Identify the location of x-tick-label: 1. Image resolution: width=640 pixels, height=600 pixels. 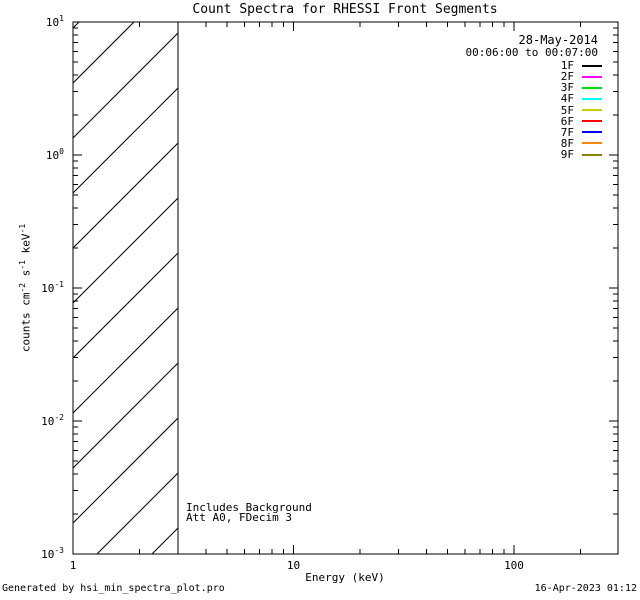
(73, 565).